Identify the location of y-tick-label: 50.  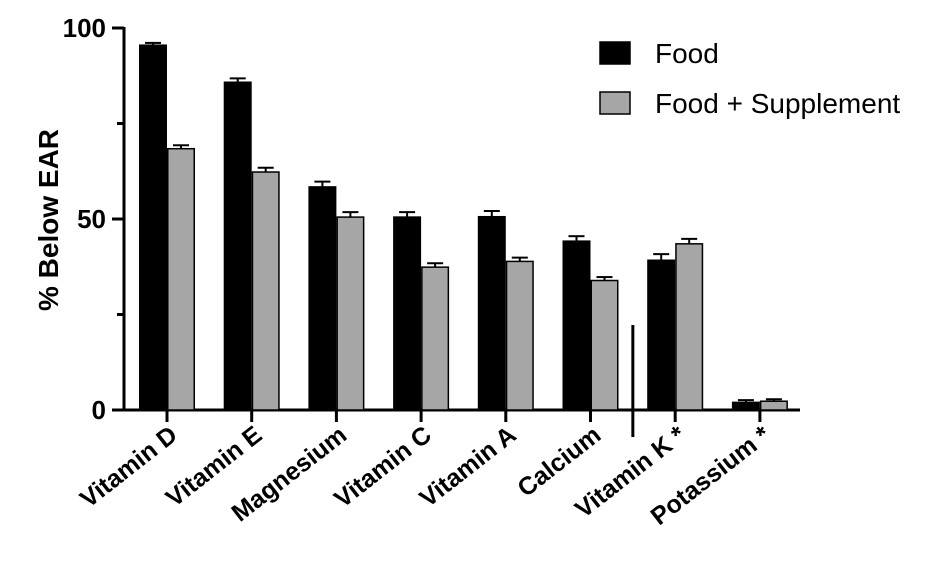
(91, 219).